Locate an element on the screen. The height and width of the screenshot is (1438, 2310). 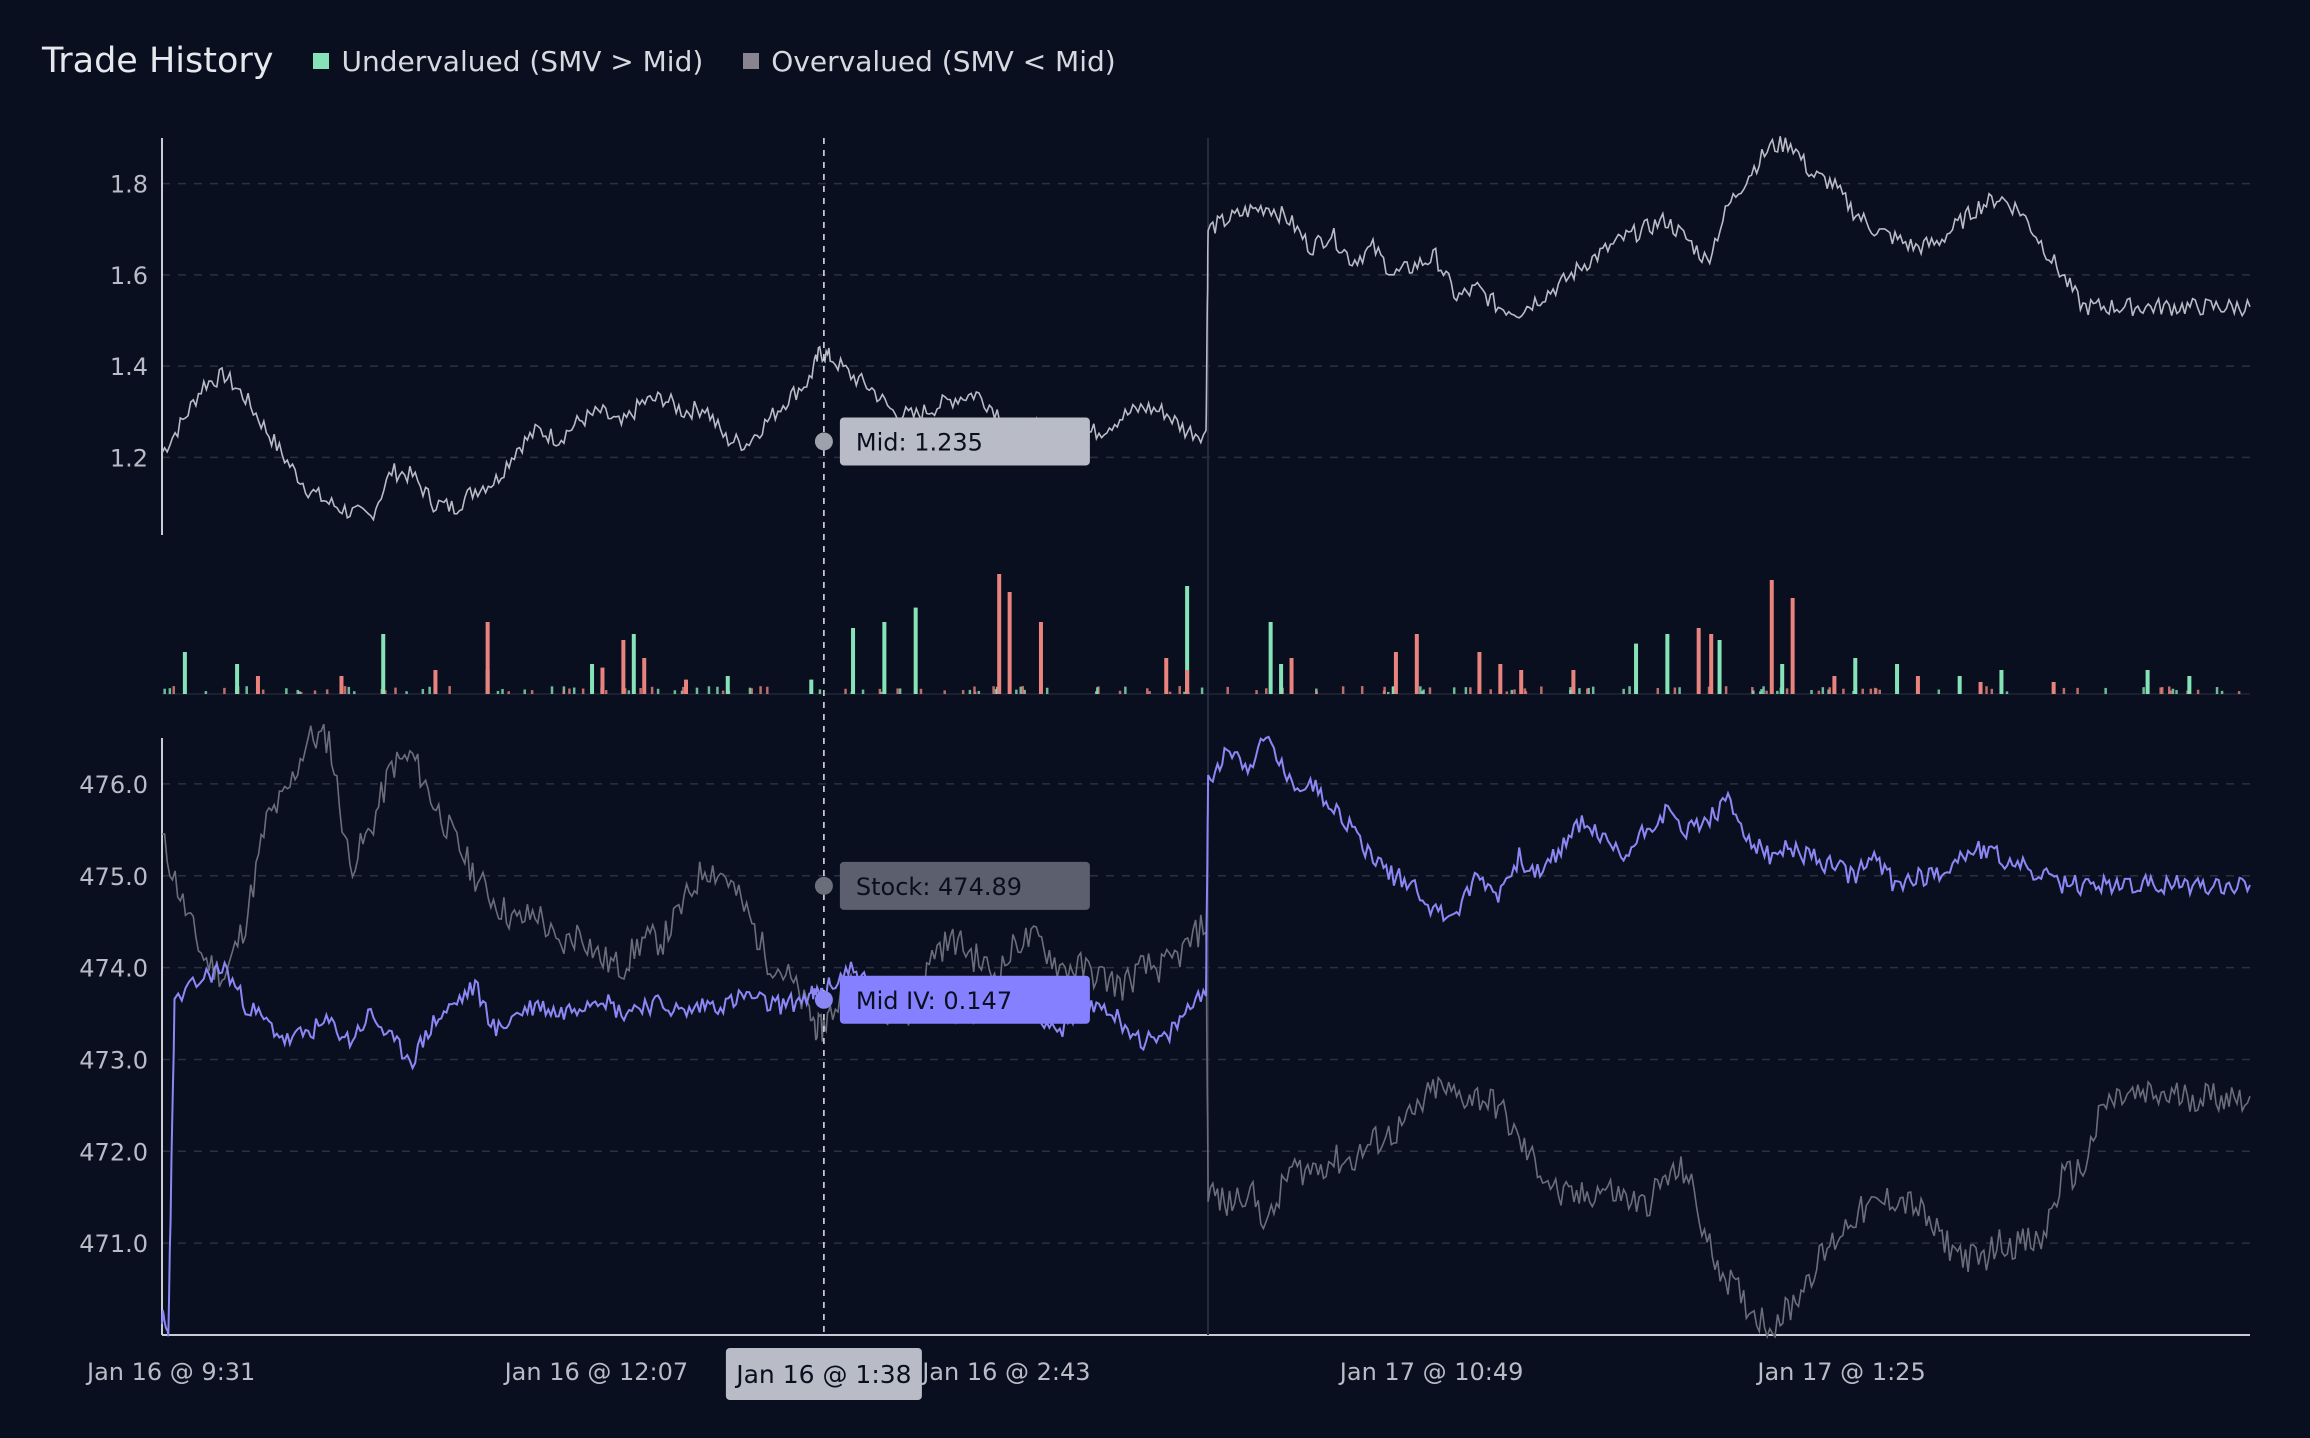
legend-item-undervalued: Undervalued (SMV > Mid) is located at coordinates (508, 61).